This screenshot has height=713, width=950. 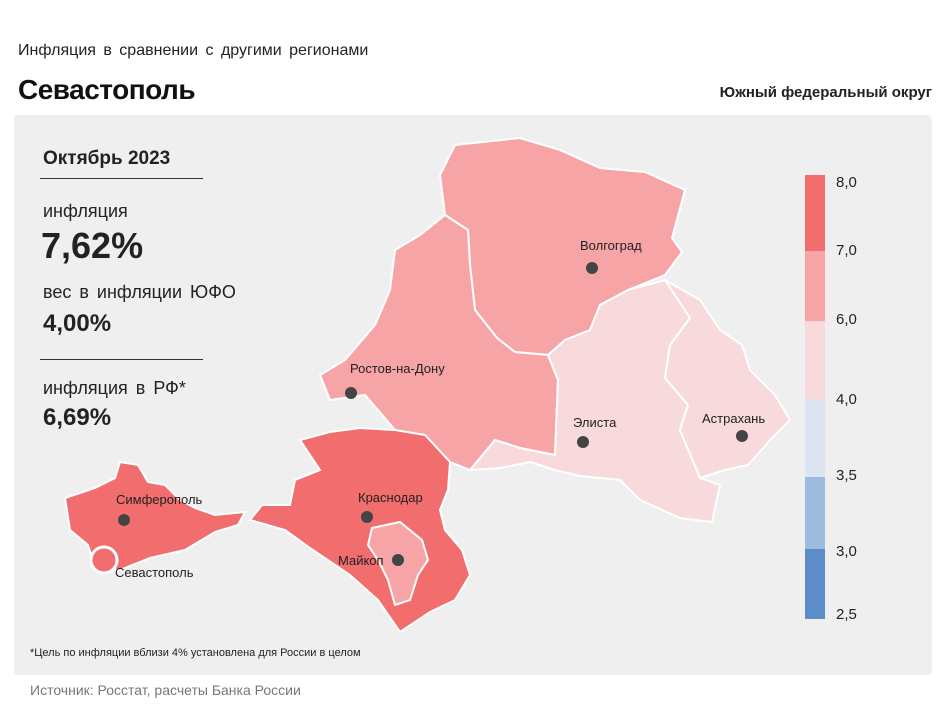 What do you see at coordinates (595, 422) in the screenshot?
I see `elista-label: Элиста` at bounding box center [595, 422].